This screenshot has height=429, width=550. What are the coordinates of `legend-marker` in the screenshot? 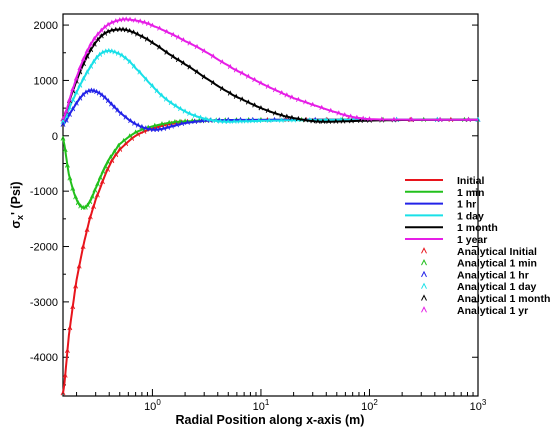 It's located at (424, 309).